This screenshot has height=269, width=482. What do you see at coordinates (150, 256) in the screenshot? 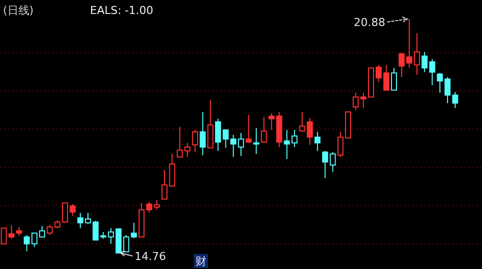
I see `annotation: 14.76` at bounding box center [150, 256].